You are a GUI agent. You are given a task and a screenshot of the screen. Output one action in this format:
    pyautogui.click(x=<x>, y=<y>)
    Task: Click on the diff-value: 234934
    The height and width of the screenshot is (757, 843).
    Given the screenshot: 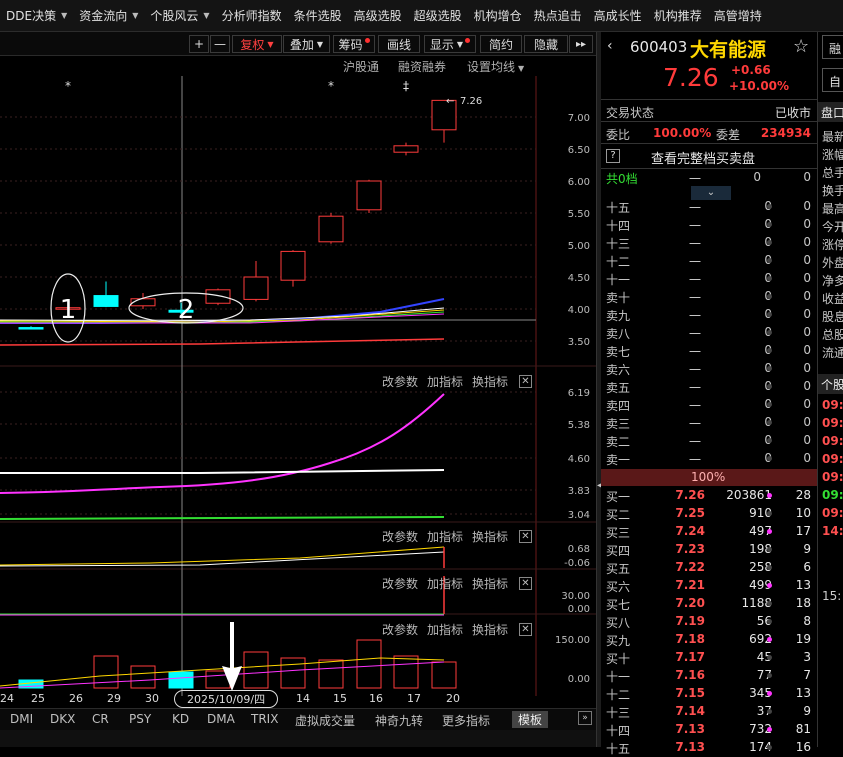 What is the action you would take?
    pyautogui.click(x=785, y=133)
    